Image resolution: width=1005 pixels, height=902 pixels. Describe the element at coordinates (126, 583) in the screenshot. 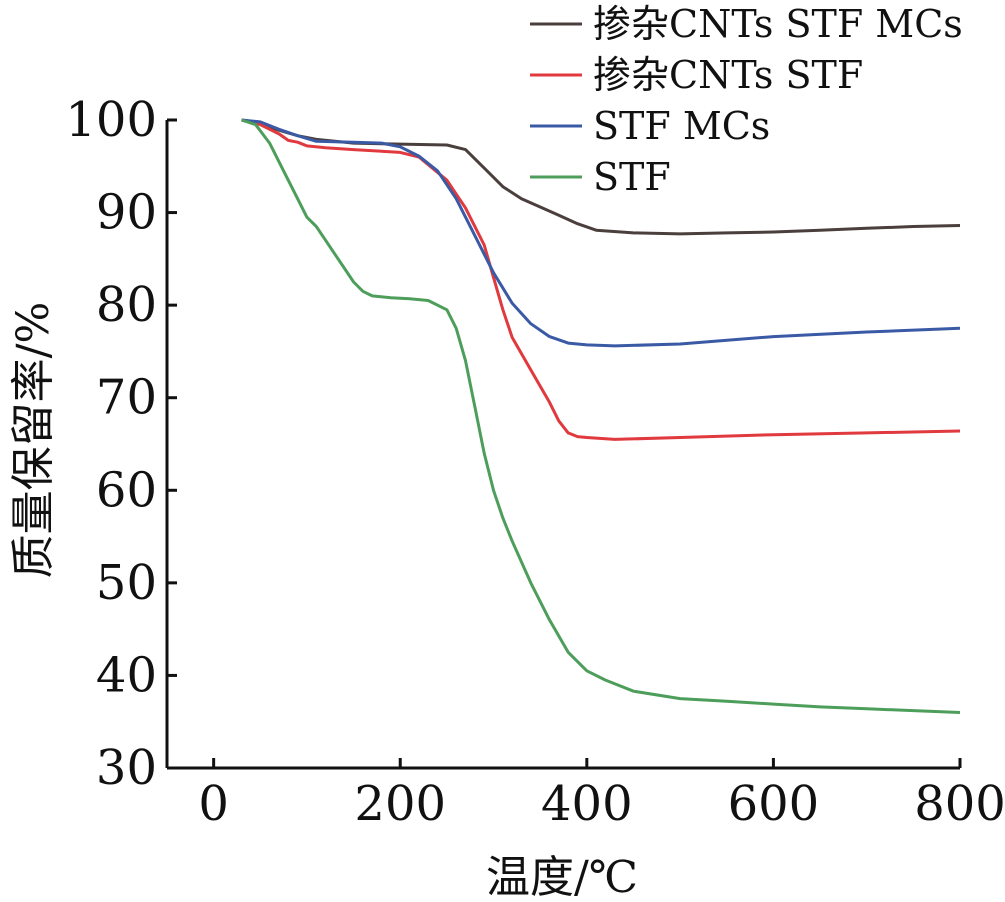

I see `y-tick-label: 50` at that location.